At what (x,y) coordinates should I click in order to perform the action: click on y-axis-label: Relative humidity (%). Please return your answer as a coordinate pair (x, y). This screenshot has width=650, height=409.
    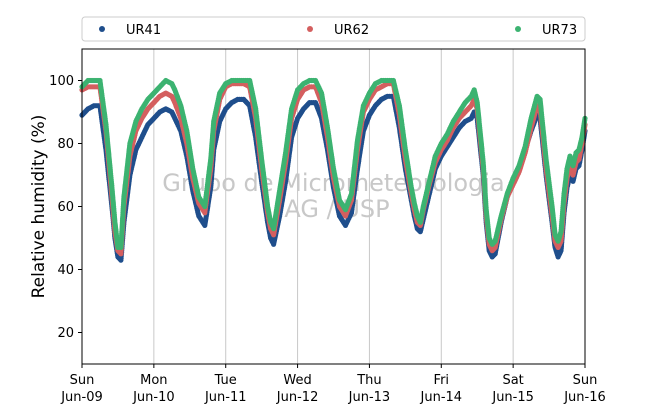
    Looking at the image, I should click on (39, 207).